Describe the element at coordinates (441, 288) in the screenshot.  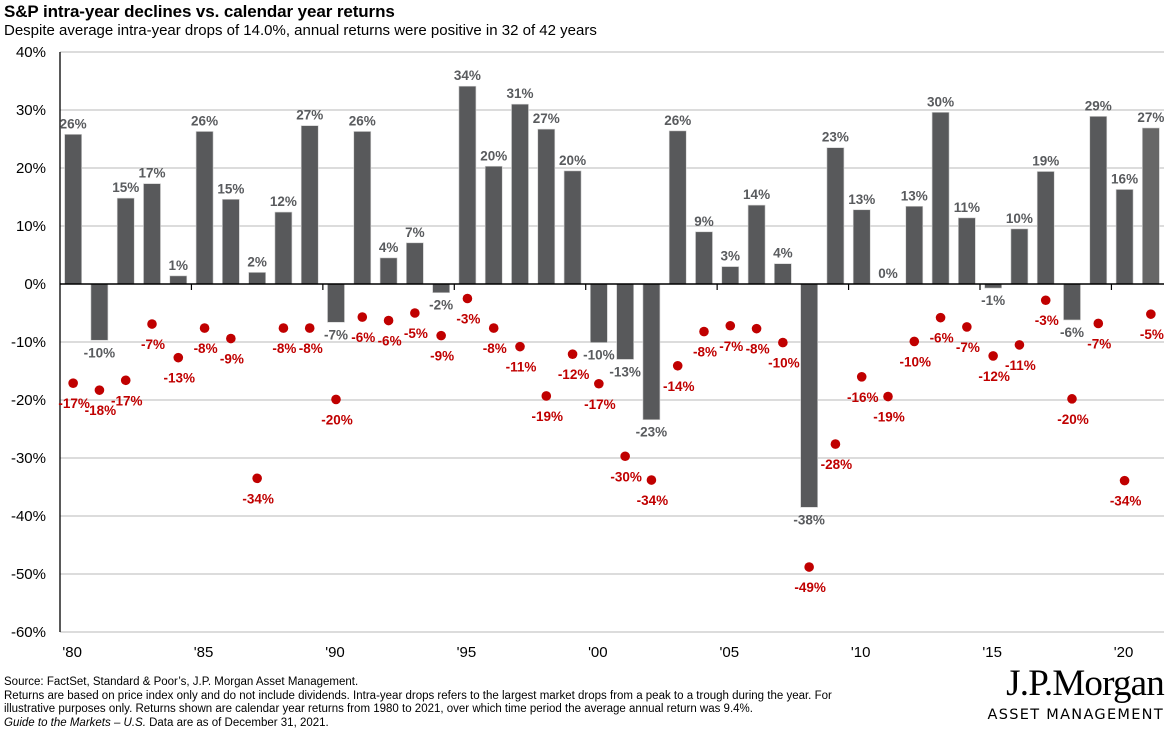
I see `bar-1994` at that location.